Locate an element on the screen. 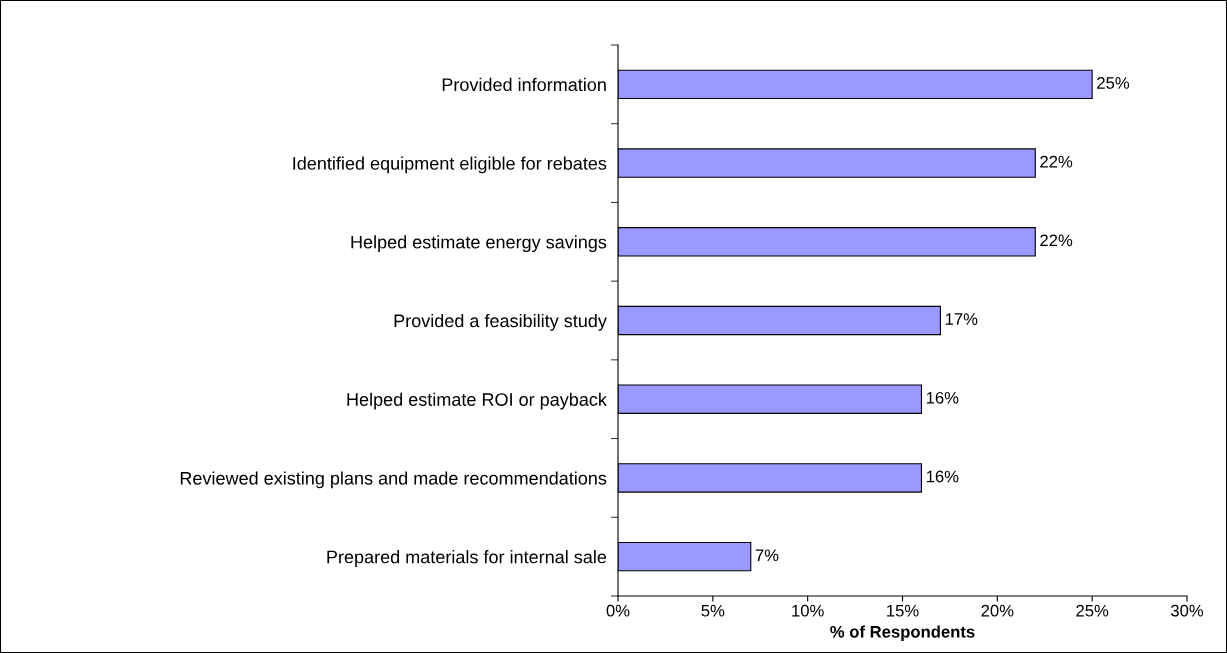 This screenshot has width=1227, height=653. x-tick-label: 0% is located at coordinates (618, 610).